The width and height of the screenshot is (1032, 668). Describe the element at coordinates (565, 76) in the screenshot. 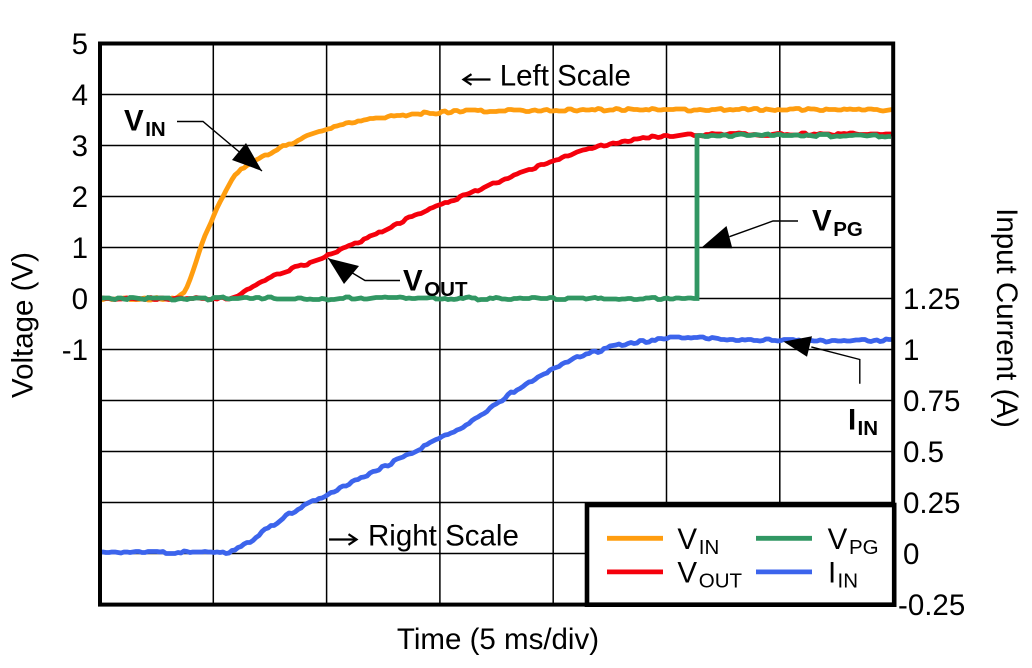

I see `svg-text: Left Scale` at that location.